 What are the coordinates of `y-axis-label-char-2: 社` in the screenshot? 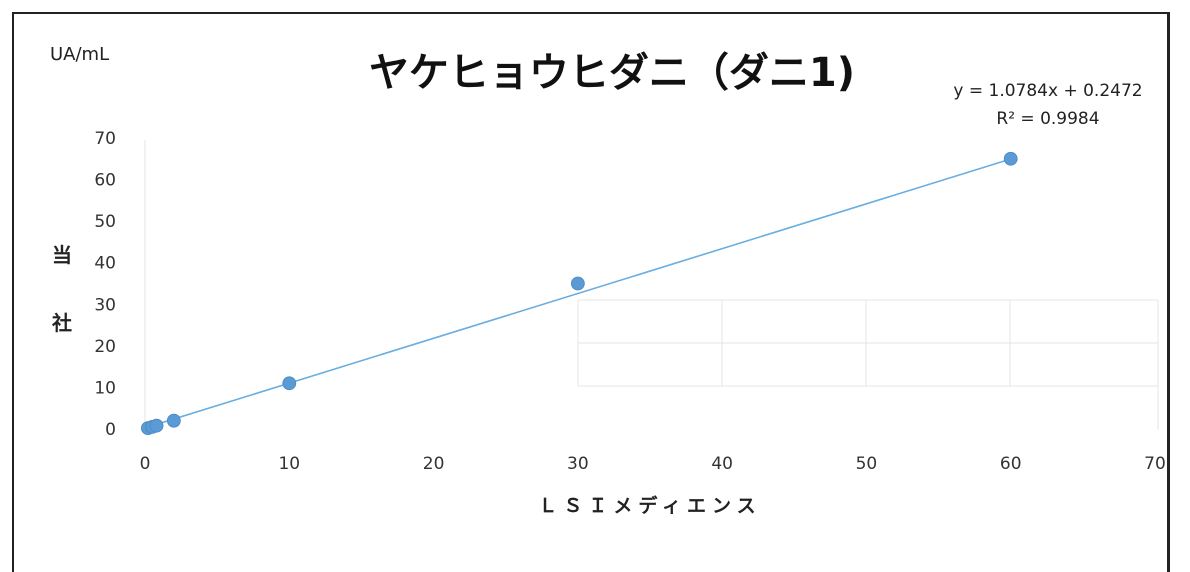 It's located at (61, 323).